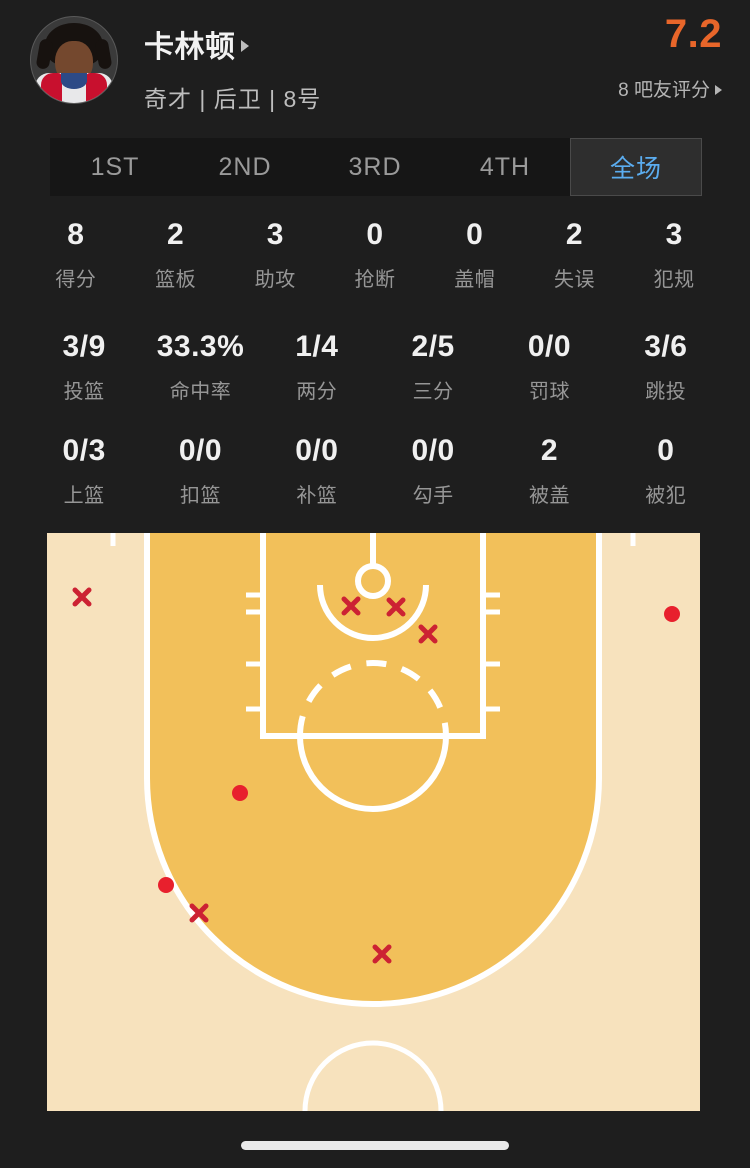  Describe the element at coordinates (317, 392) in the screenshot. I see `stat-label: 两分` at that location.